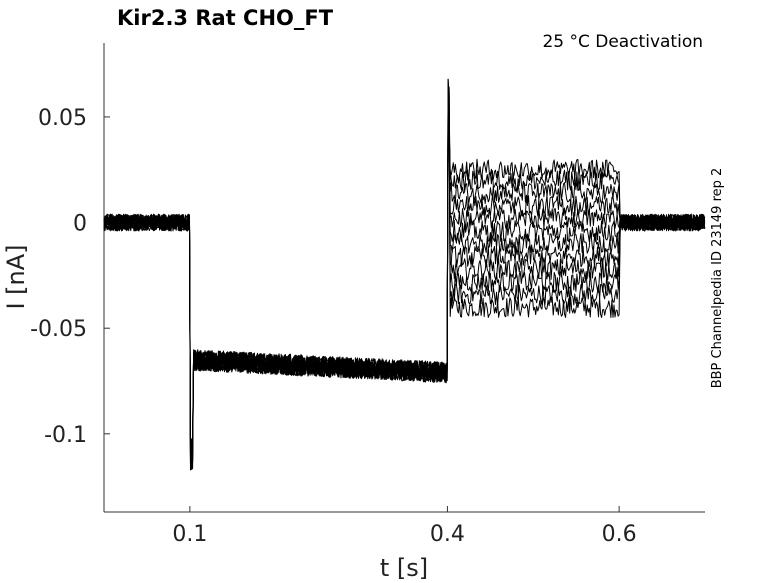  Describe the element at coordinates (65, 435) in the screenshot. I see `y-tick-label: -0.1` at that location.